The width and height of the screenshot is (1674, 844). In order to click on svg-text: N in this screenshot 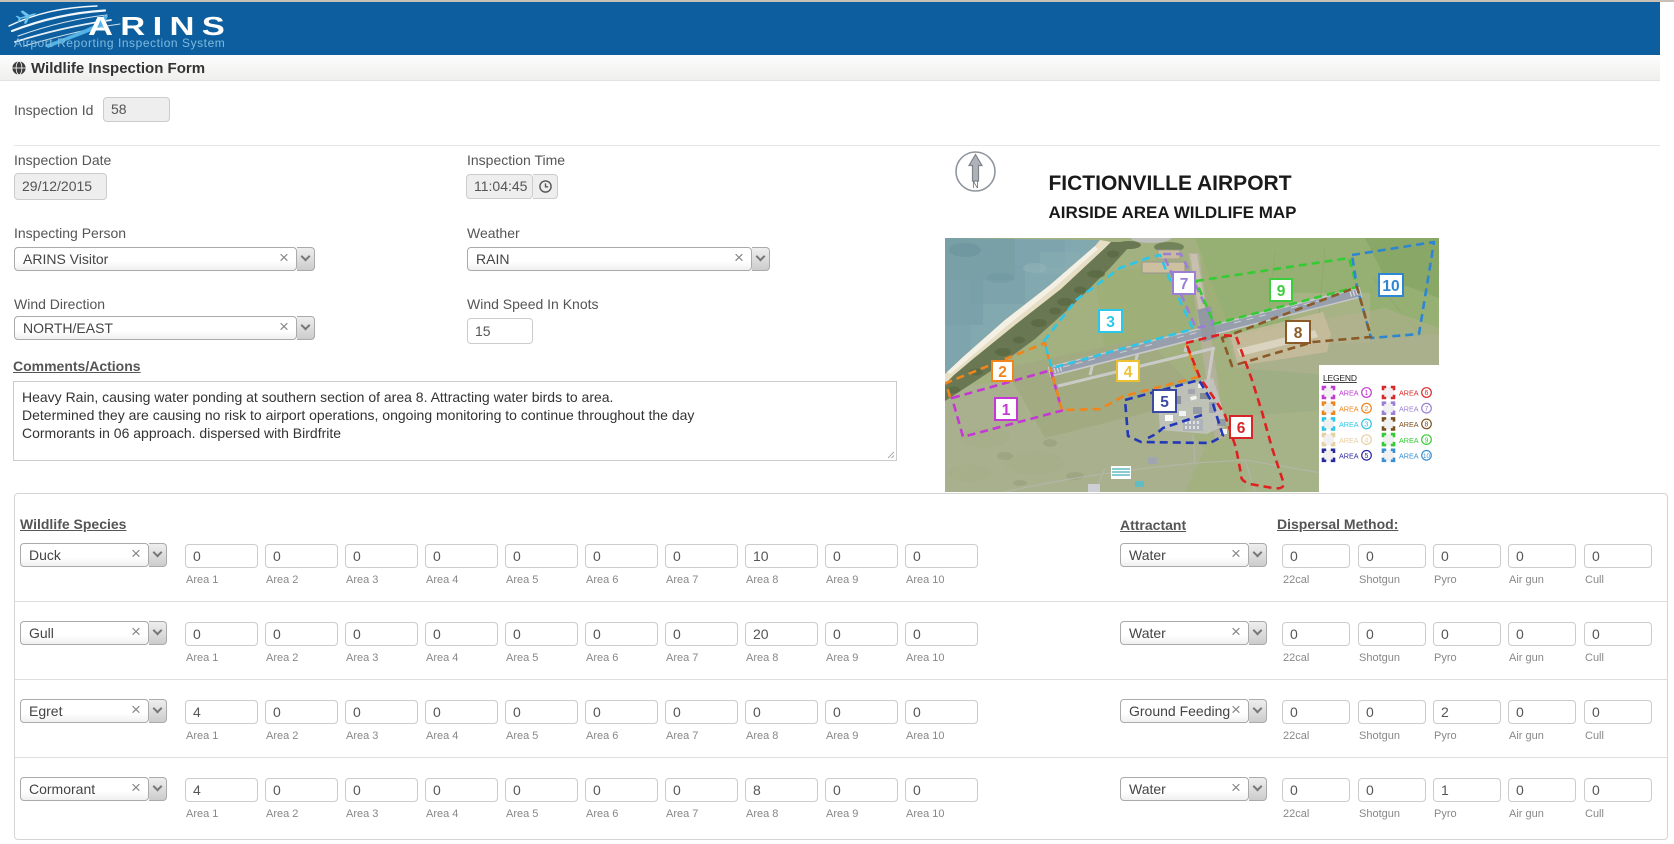, I will do `click(975, 185)`.